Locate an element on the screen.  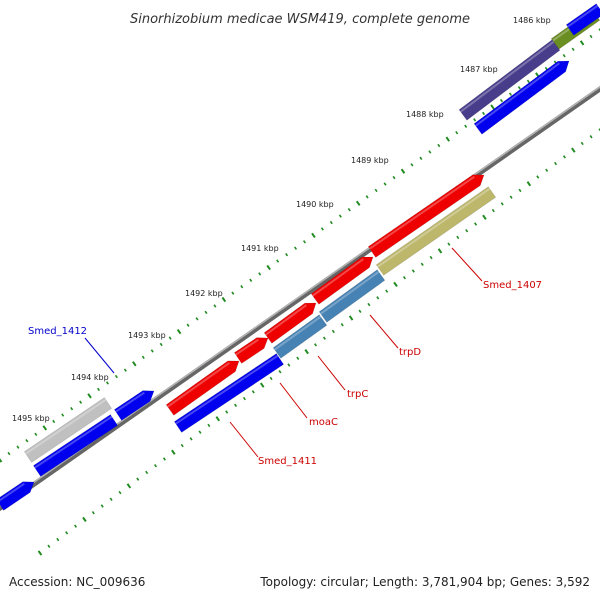
feature-moac is located at coordinates (229, 393).